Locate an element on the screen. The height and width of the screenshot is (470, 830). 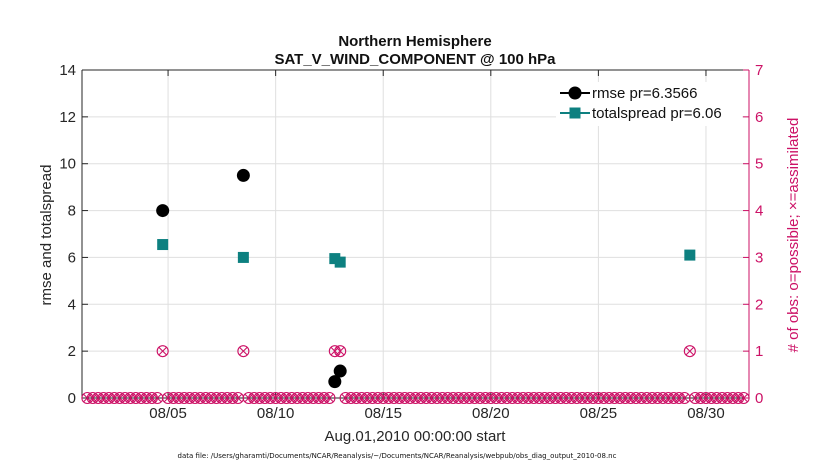
y-left-tick-label: 8 is located at coordinates (72, 211).